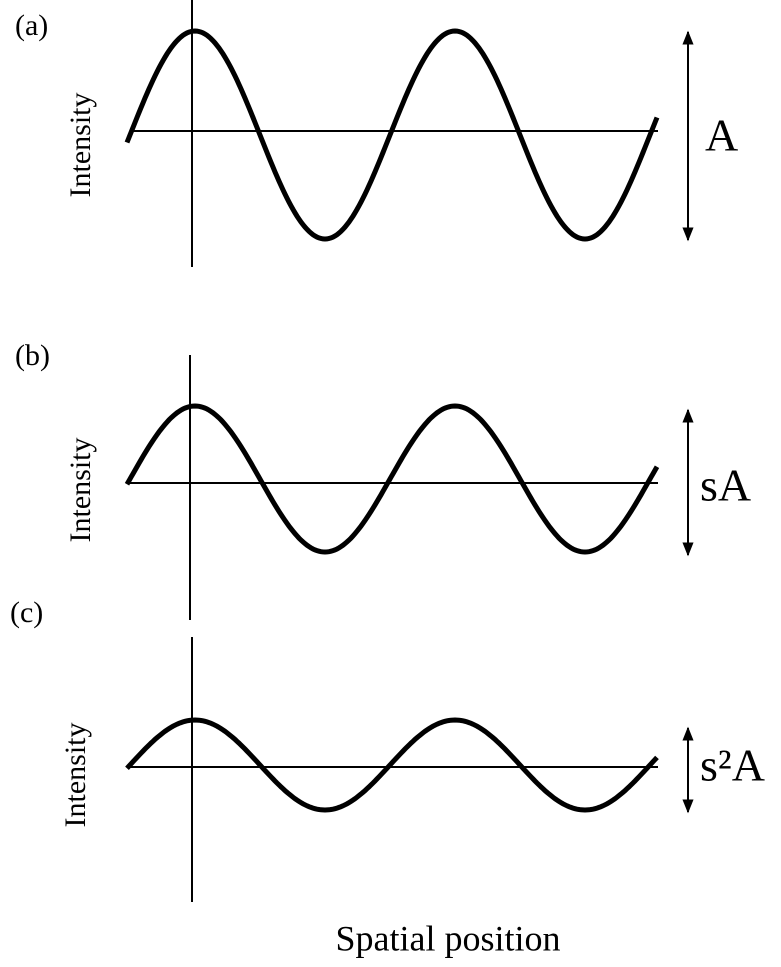 Image resolution: width=781 pixels, height=967 pixels. Describe the element at coordinates (732, 765) in the screenshot. I see `amplitude-label: s²A` at that location.